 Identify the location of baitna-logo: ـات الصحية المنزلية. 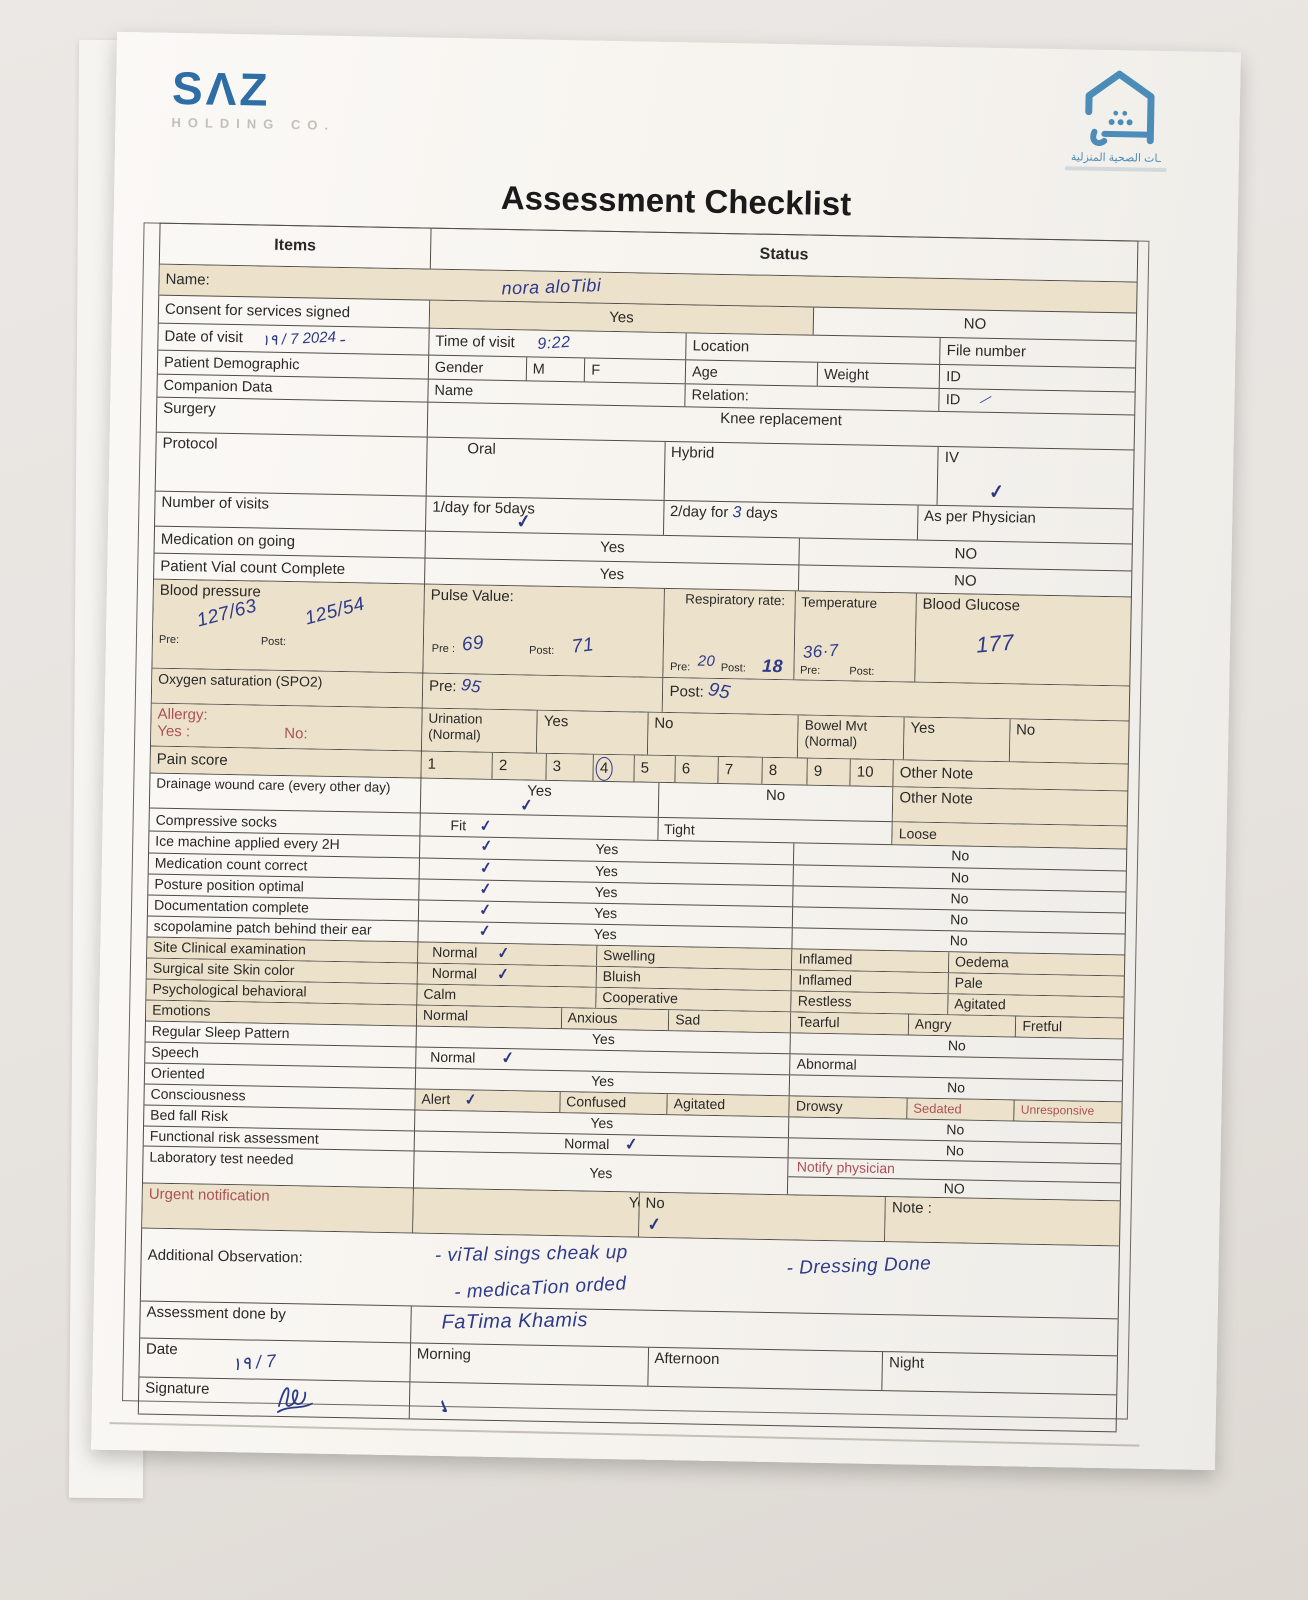
(1117, 119).